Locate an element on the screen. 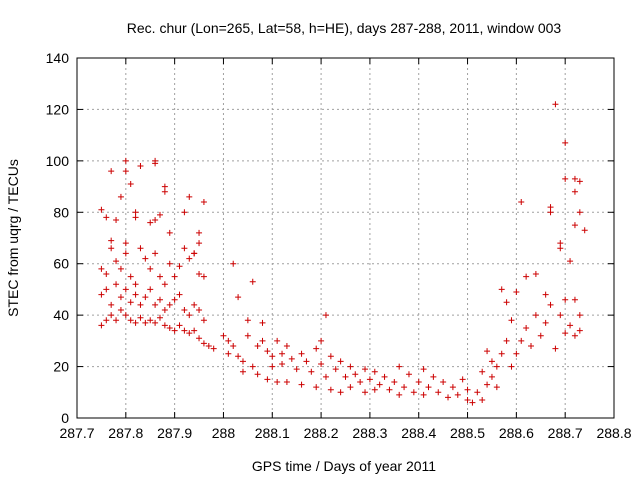  y-tick-label: 20 is located at coordinates (61, 367).